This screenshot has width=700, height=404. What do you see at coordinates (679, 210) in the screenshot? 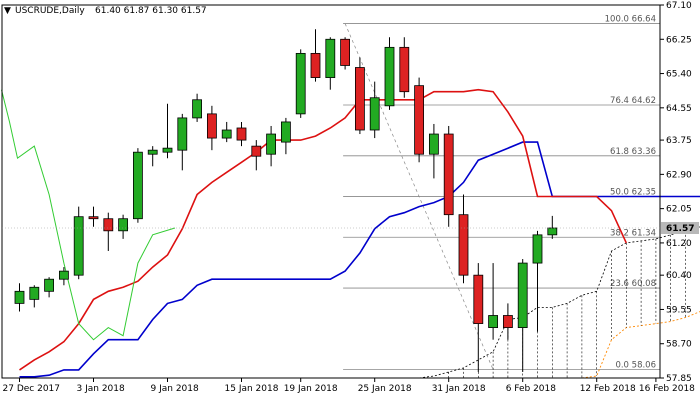
I see `y-tick-label: 62.05` at bounding box center [679, 210].